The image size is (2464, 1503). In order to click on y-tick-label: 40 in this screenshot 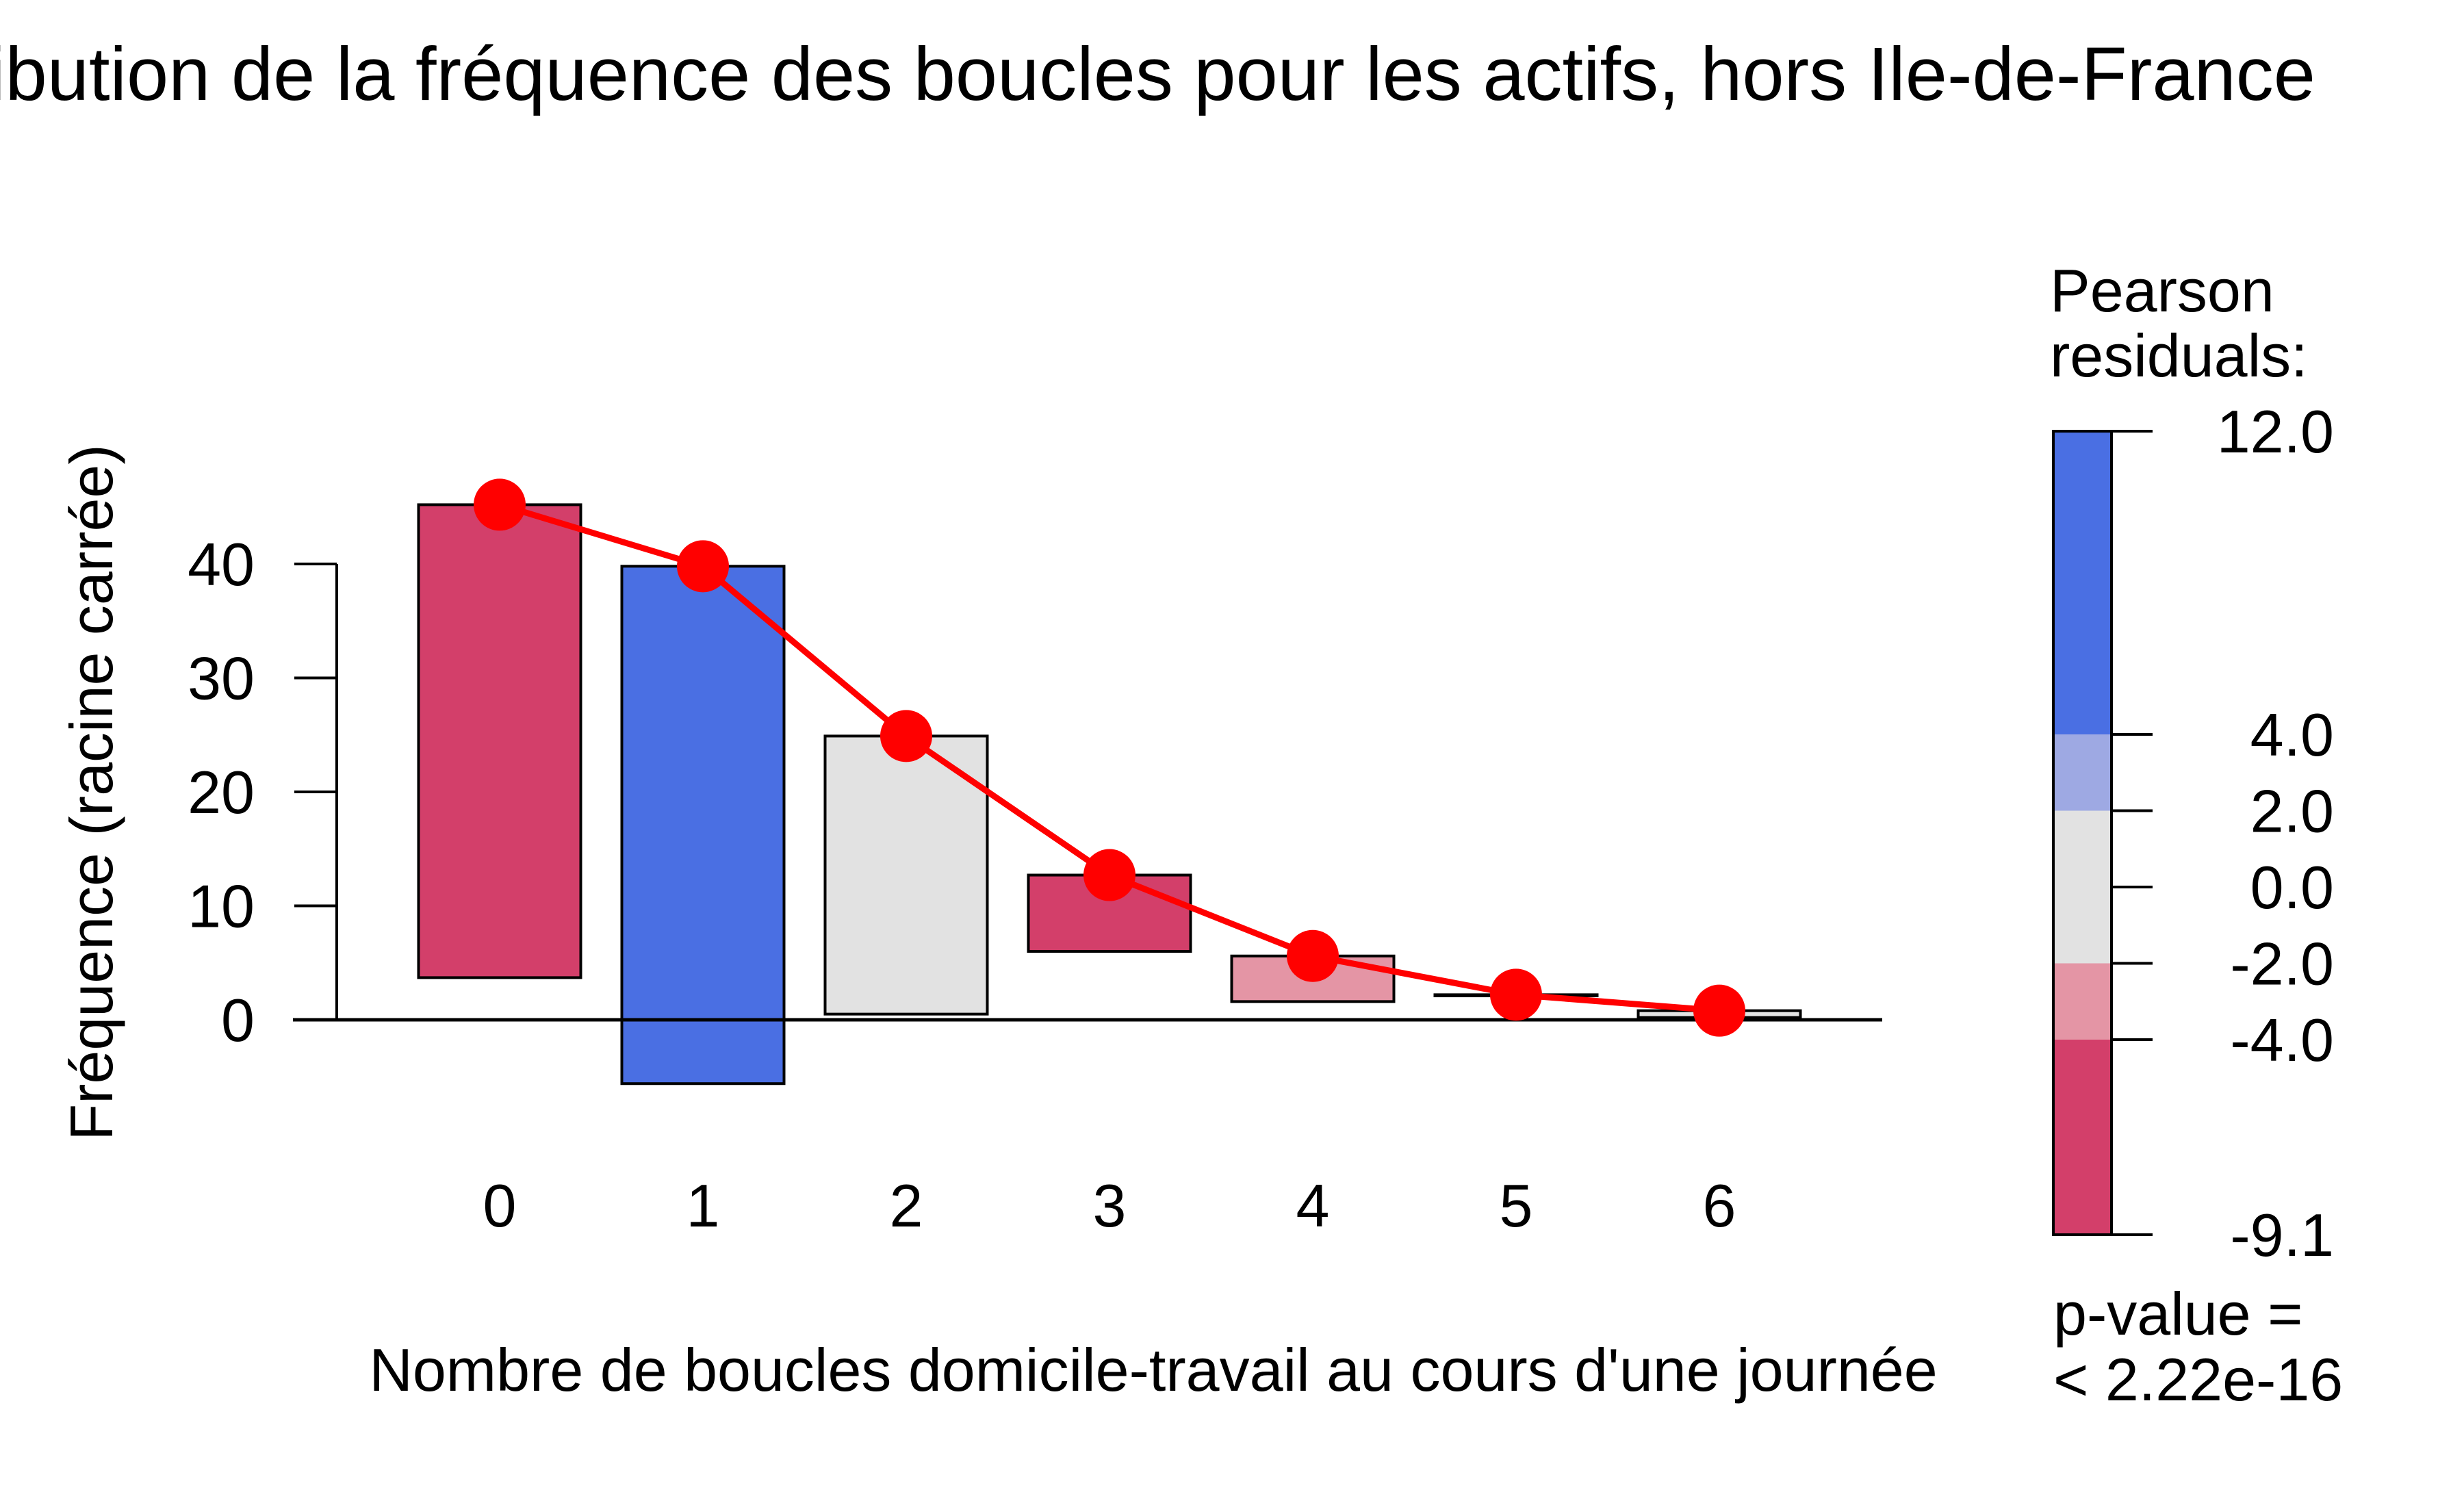, I will do `click(222, 564)`.